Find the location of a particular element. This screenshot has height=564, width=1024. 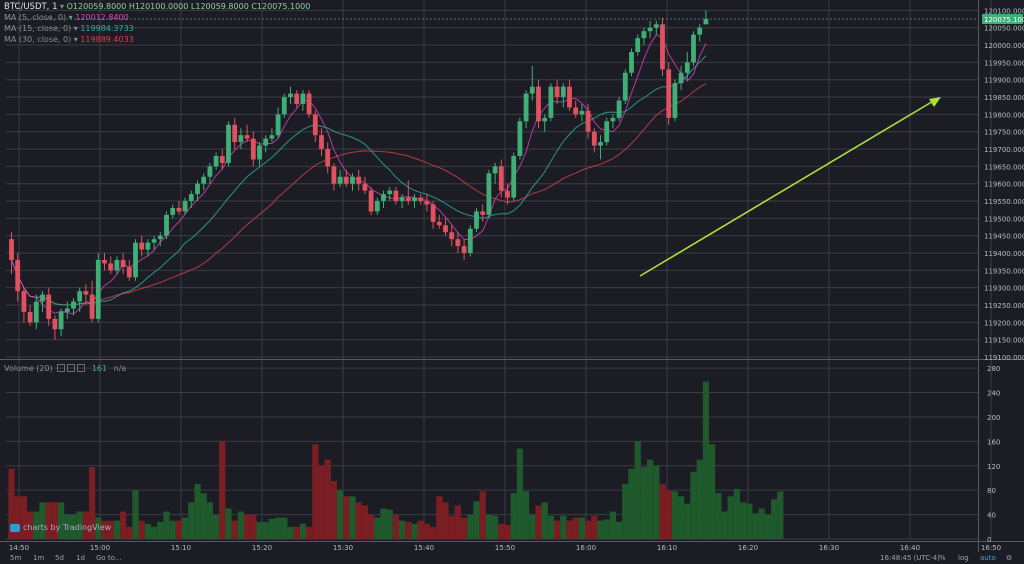

price-tick-label: 119150.0000 is located at coordinates (1004, 341).